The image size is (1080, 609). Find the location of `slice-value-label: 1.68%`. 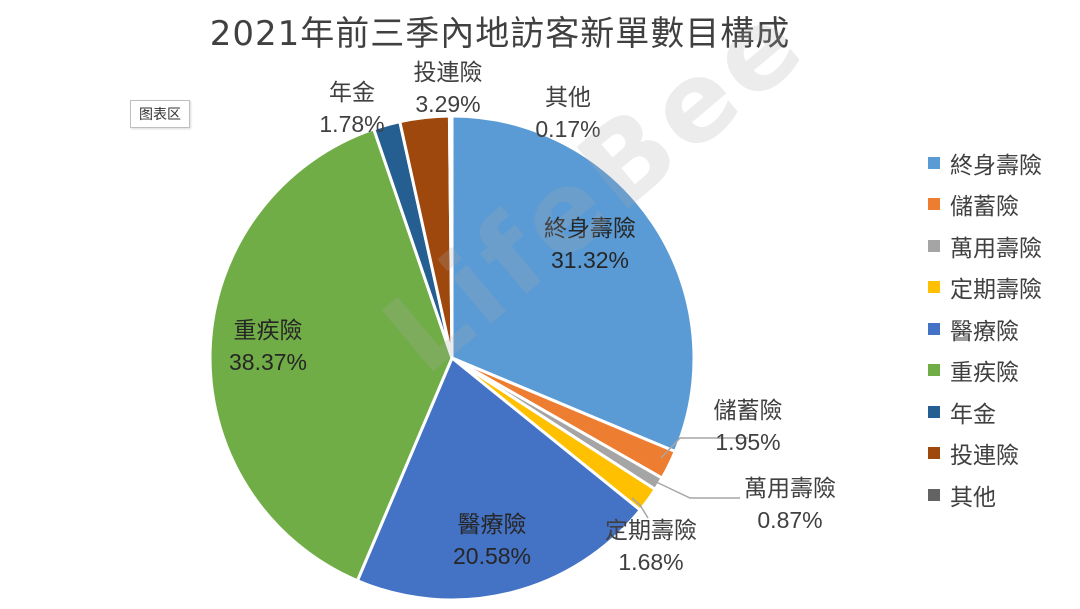

slice-value-label: 1.68% is located at coordinates (650, 562).